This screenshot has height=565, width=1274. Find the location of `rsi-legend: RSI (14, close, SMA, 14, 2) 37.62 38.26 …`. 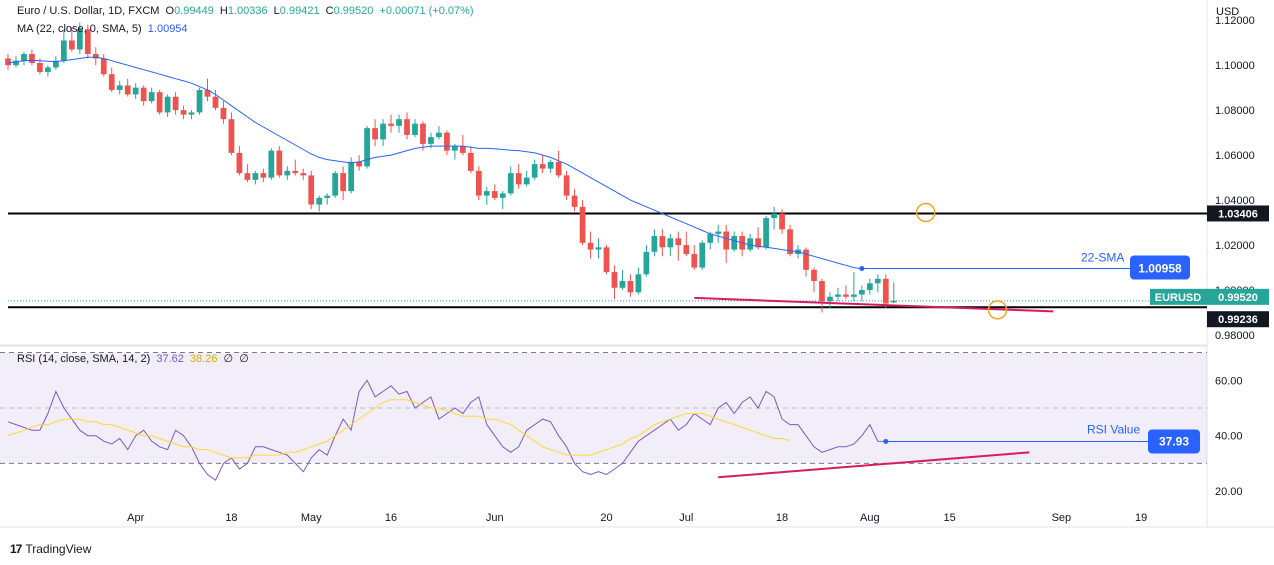

rsi-legend: RSI (14, close, SMA, 14, 2) 37.62 38.26 … is located at coordinates (134, 359).